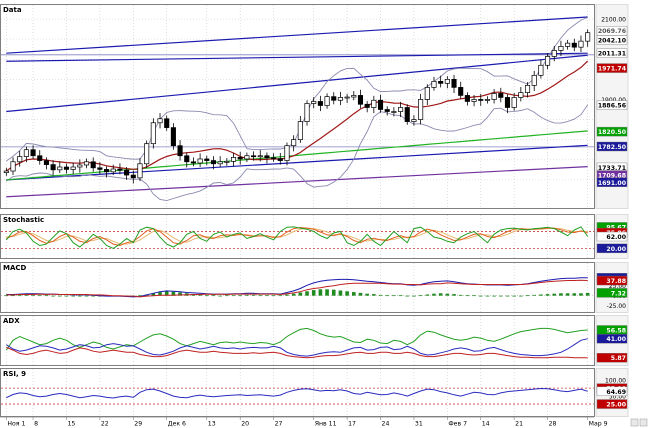  Describe the element at coordinates (71, 424) in the screenshot. I see `x-tick-label: 15` at that location.